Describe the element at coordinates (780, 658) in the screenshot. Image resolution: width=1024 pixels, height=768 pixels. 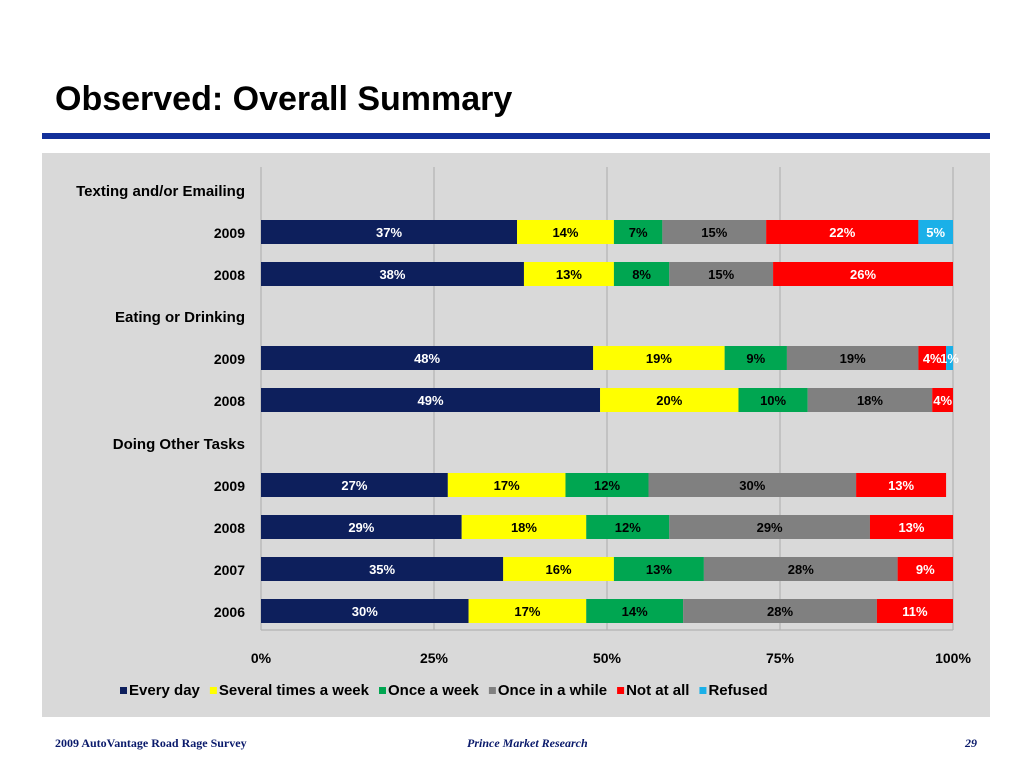
I see `x-tick-label: 75%` at that location.